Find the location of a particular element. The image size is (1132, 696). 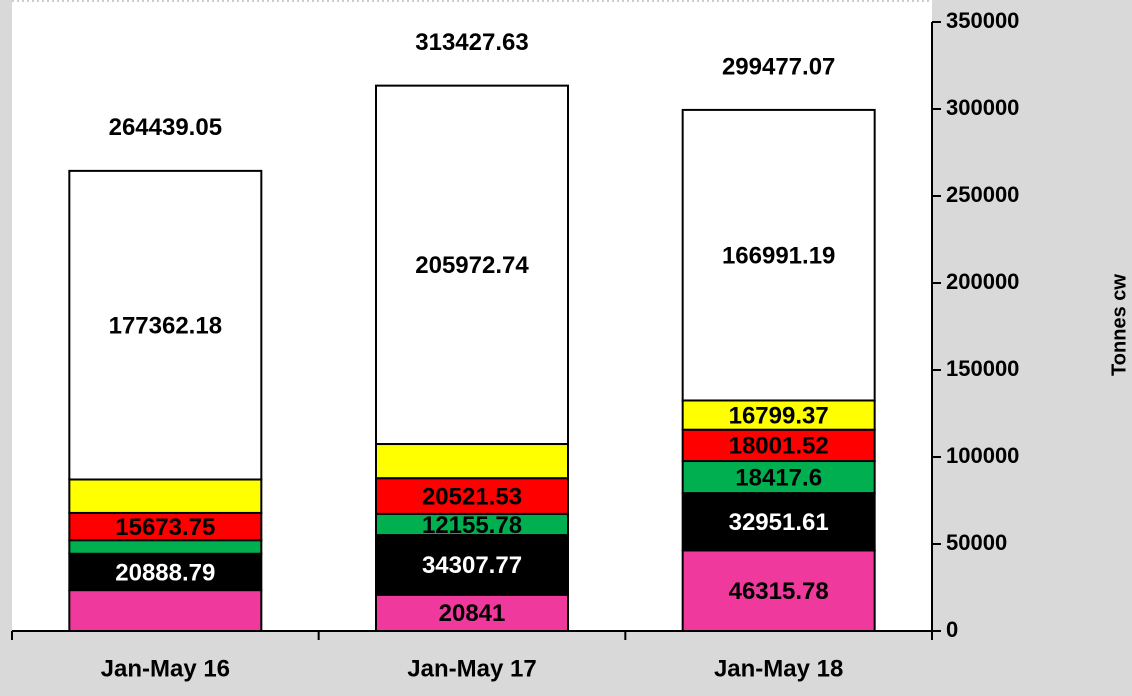

y-tick-label: 150000 is located at coordinates (982, 368).